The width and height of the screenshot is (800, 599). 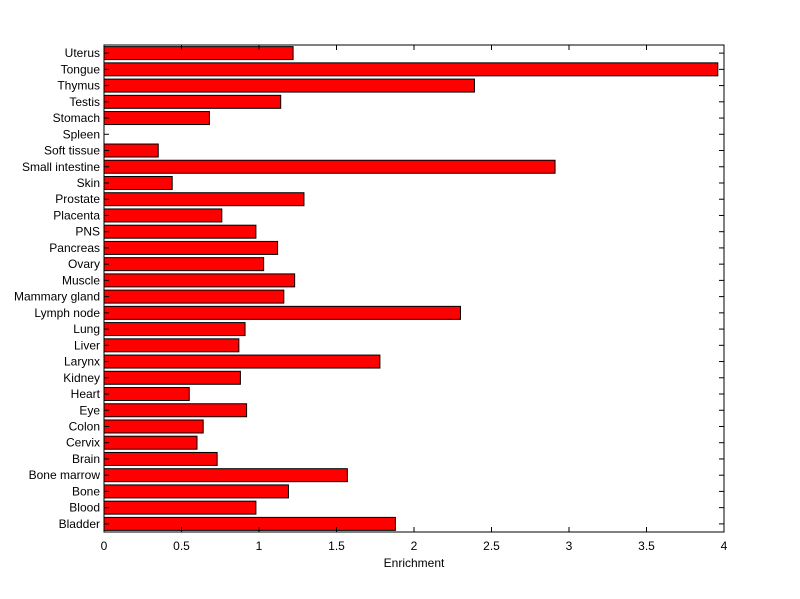 What do you see at coordinates (160, 458) in the screenshot?
I see `bar-brain` at bounding box center [160, 458].